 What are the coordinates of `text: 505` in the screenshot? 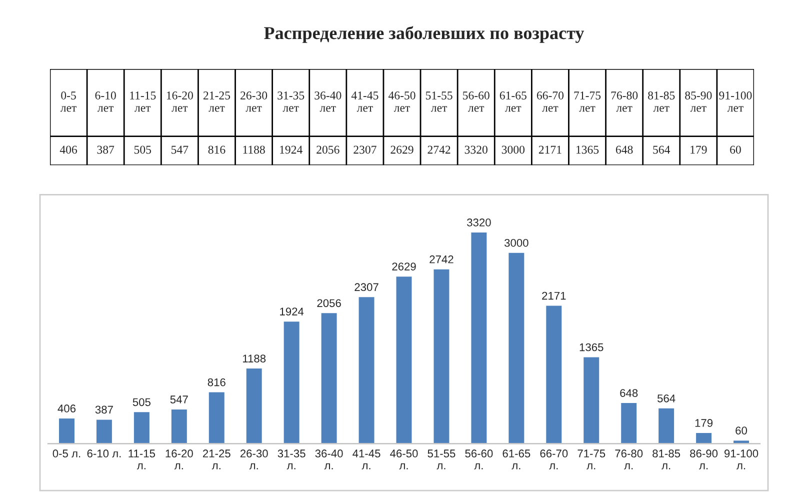 It's located at (143, 150).